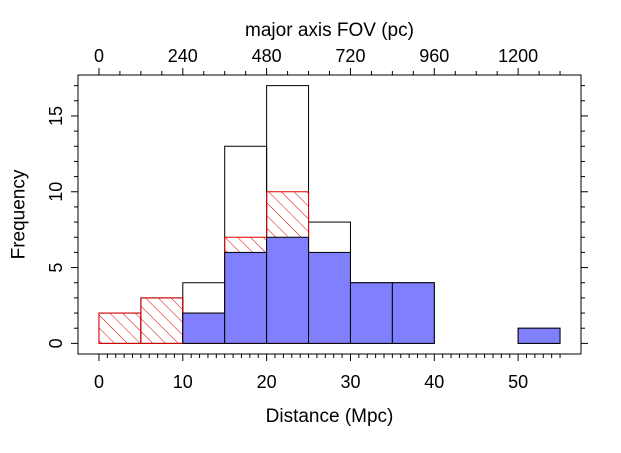  What do you see at coordinates (19, 214) in the screenshot?
I see `y-axis-title: Frequency` at bounding box center [19, 214].